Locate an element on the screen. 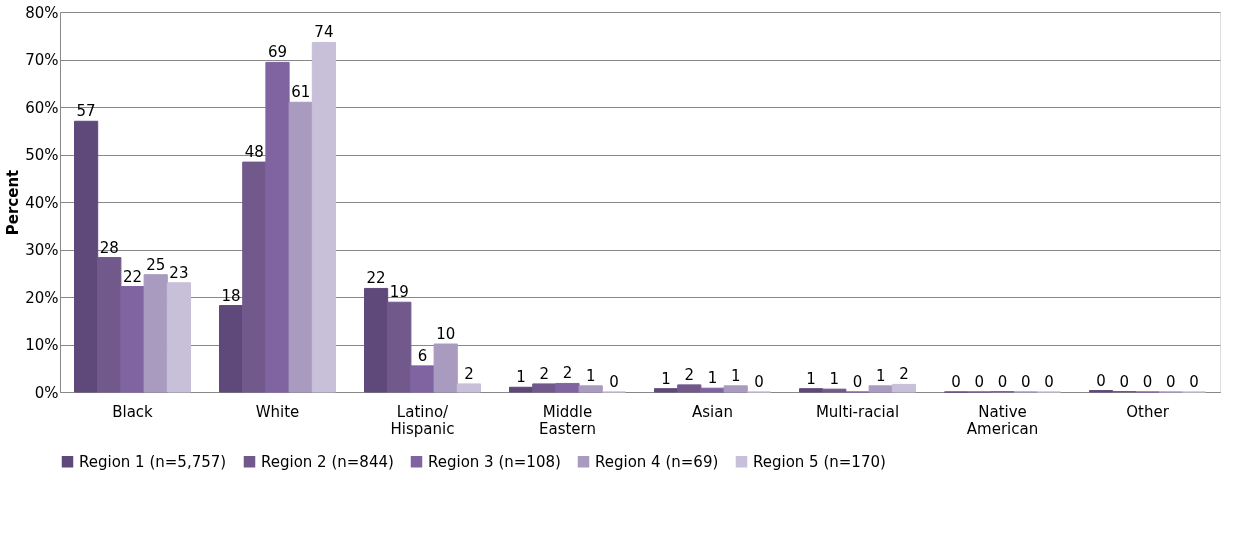 The image size is (1254, 553). y-tick-label: 40% is located at coordinates (42, 202).